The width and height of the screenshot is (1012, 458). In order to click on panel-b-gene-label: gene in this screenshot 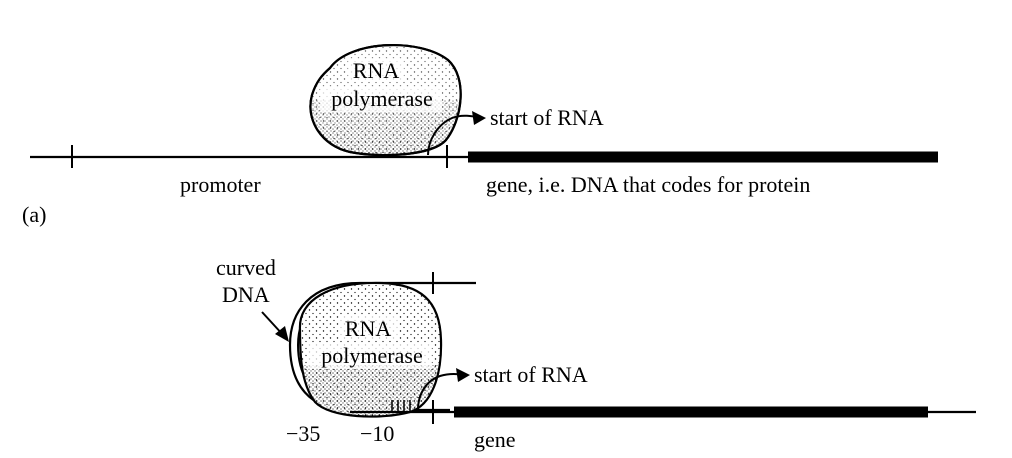, I will do `click(495, 439)`.